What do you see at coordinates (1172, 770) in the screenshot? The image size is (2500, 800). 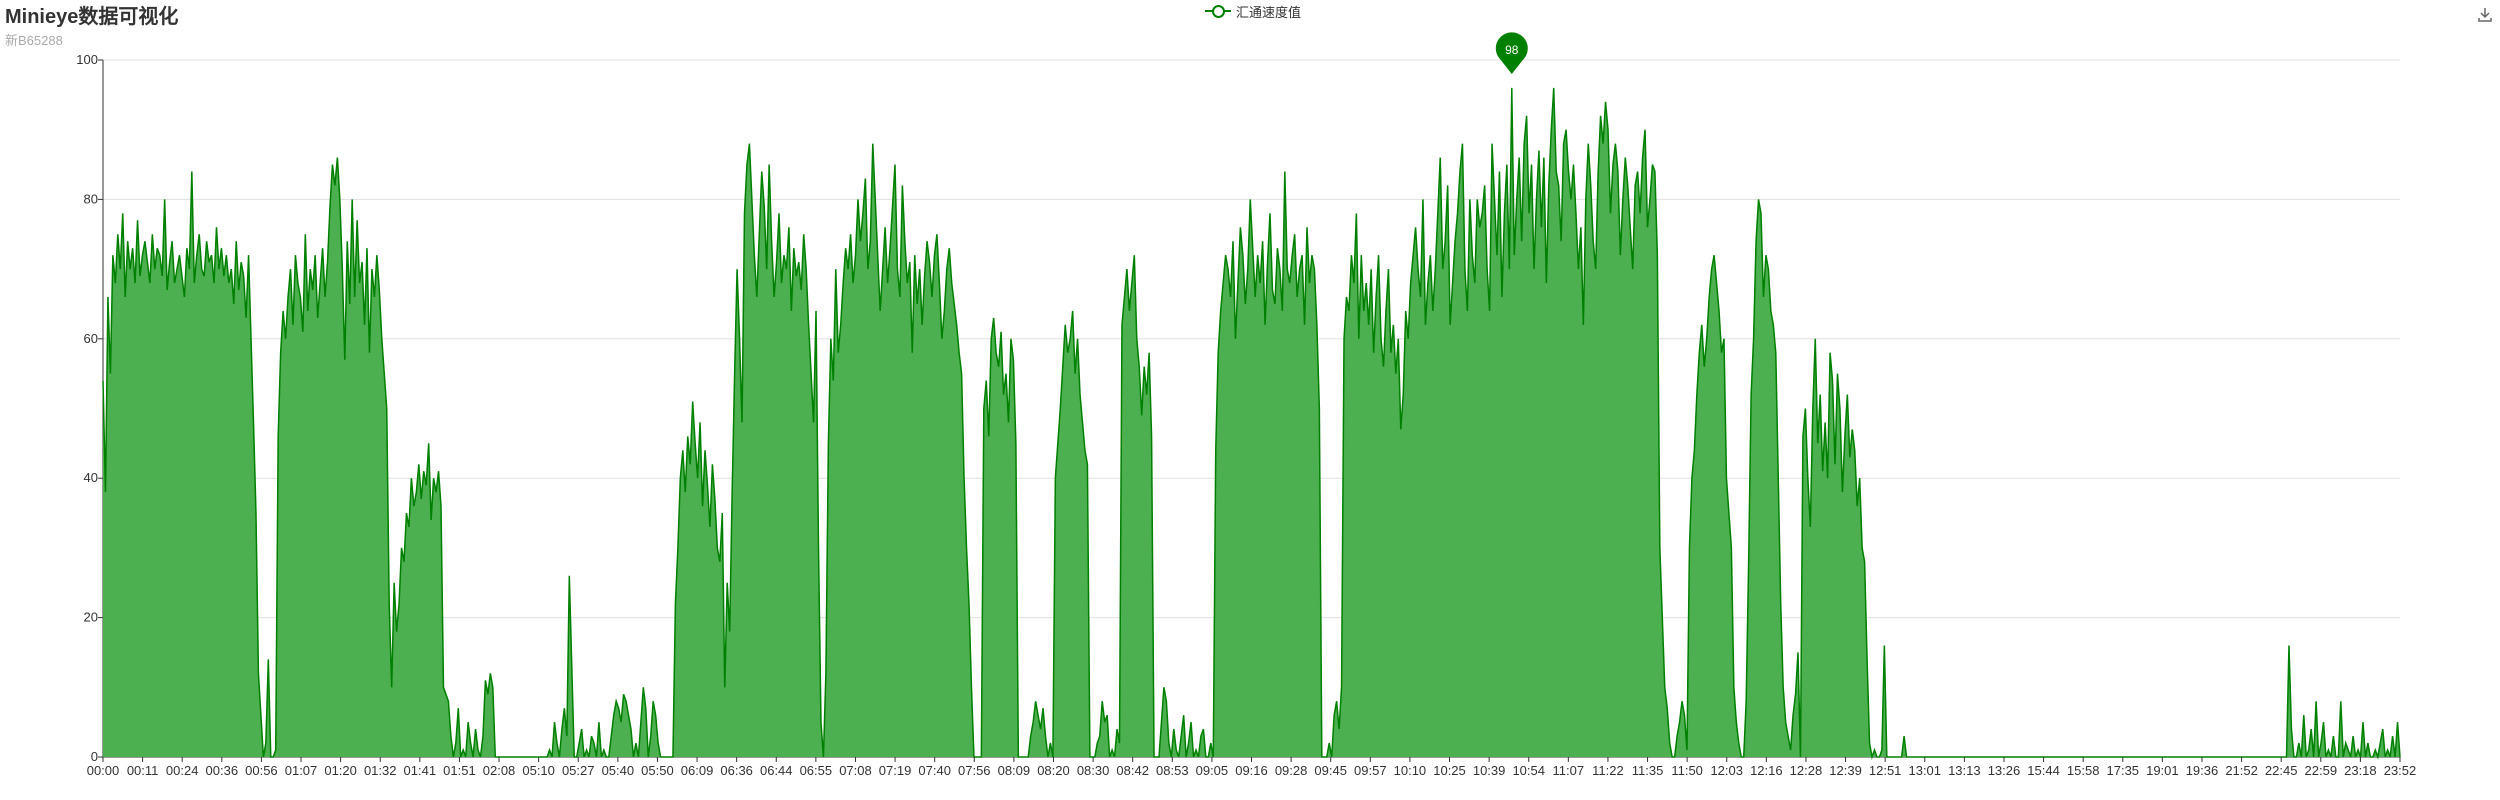 I see `x-tick-label: 08:53` at bounding box center [1172, 770].